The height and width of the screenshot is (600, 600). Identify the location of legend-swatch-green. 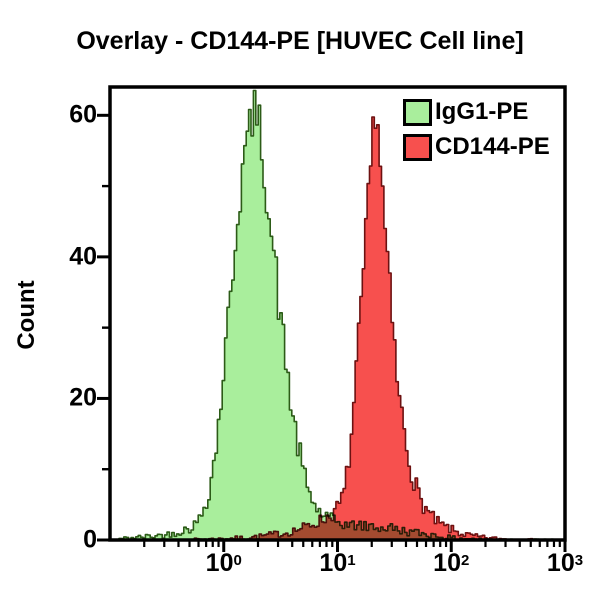
(417, 112).